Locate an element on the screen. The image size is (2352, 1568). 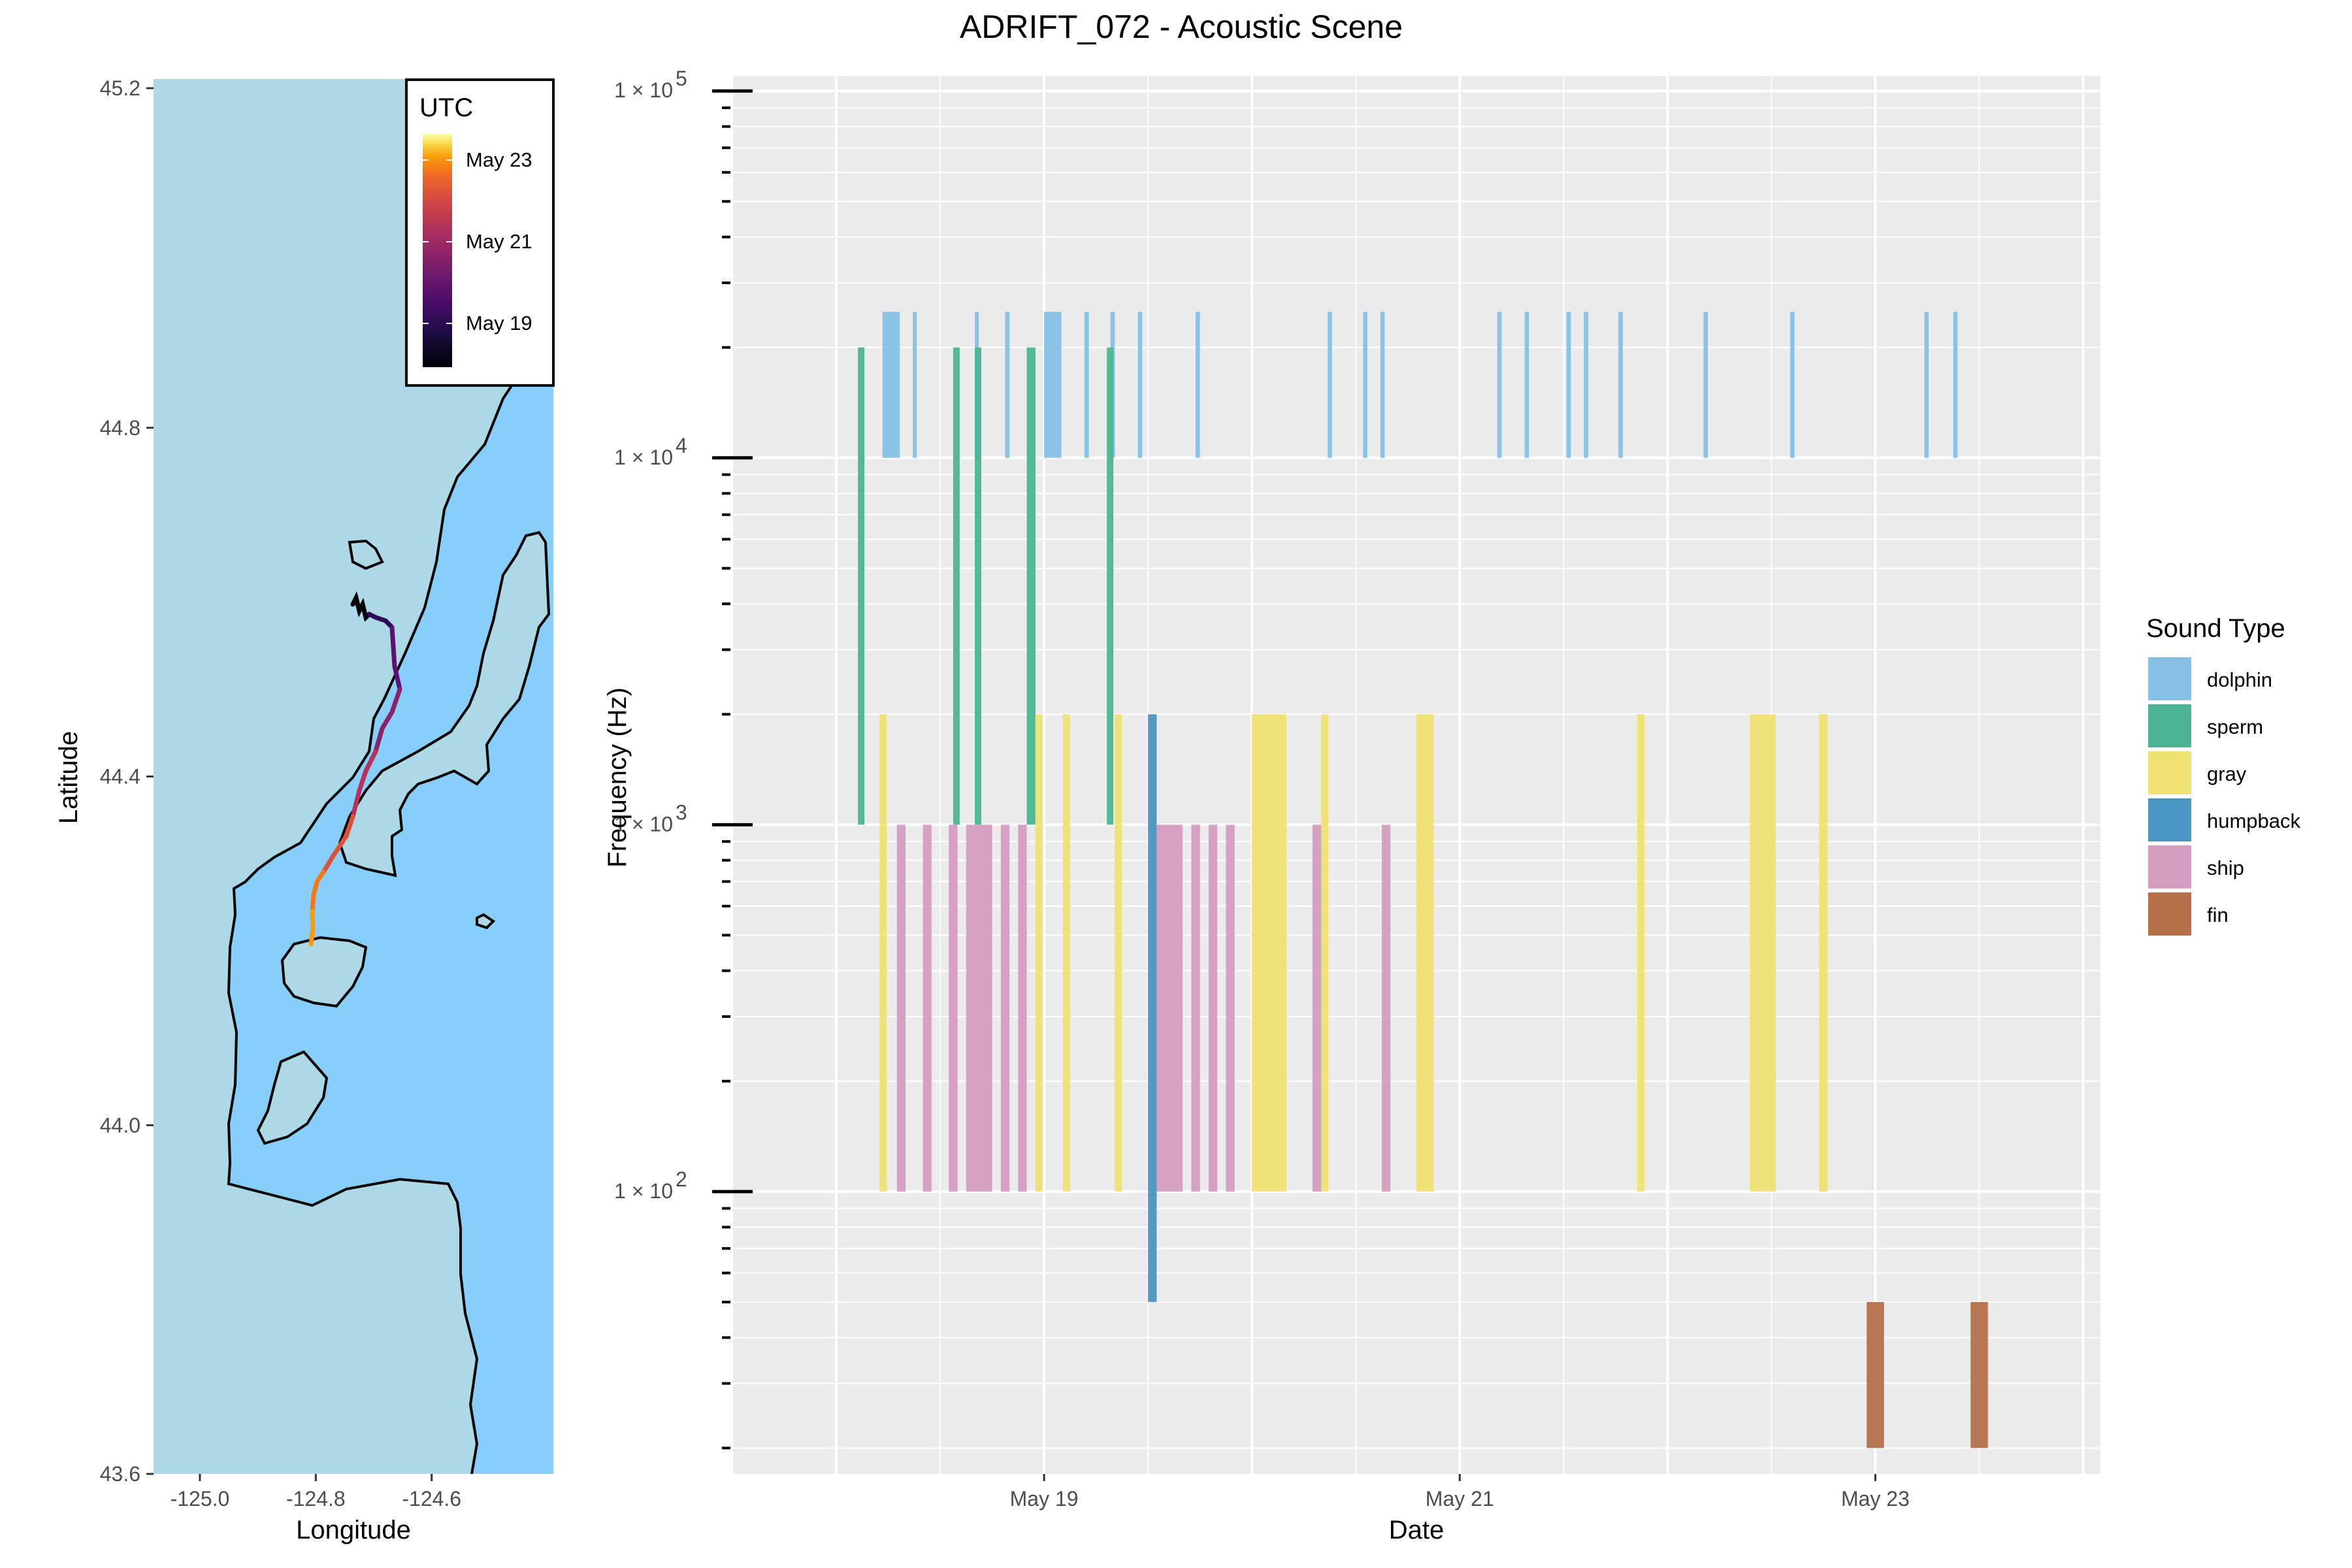
map-y-tick-label: 44.4 is located at coordinates (120, 777).